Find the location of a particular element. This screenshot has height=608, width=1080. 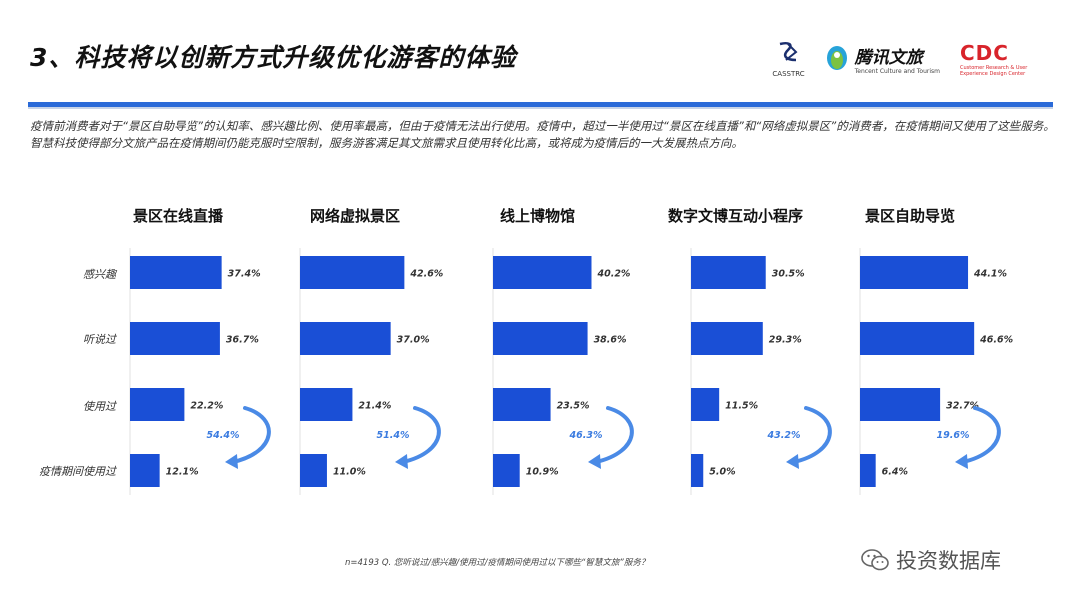

chart-4-bar-3-label: 11.5% is located at coordinates (741, 406).